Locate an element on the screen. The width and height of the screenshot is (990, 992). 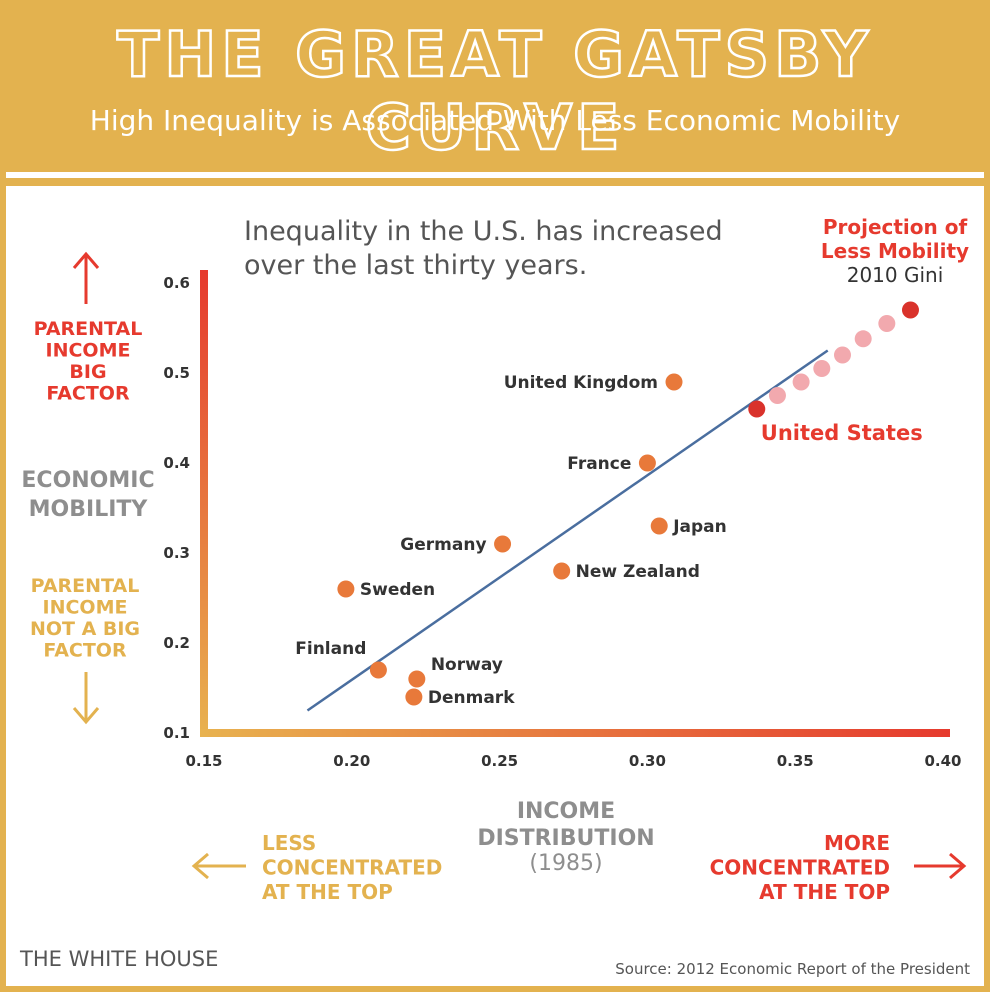
point-germany is located at coordinates (503, 544).